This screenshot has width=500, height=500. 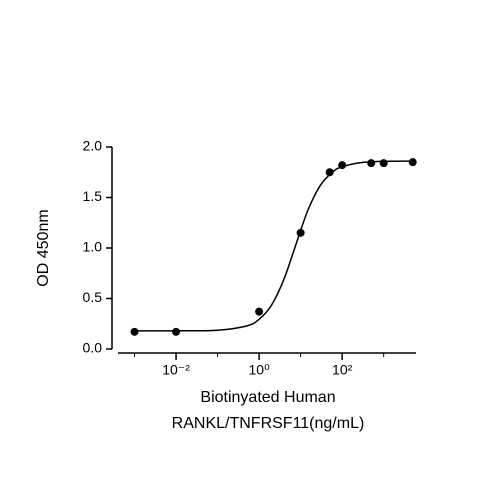 What do you see at coordinates (176, 370) in the screenshot?
I see `x-tick-label: 10⁻²` at bounding box center [176, 370].